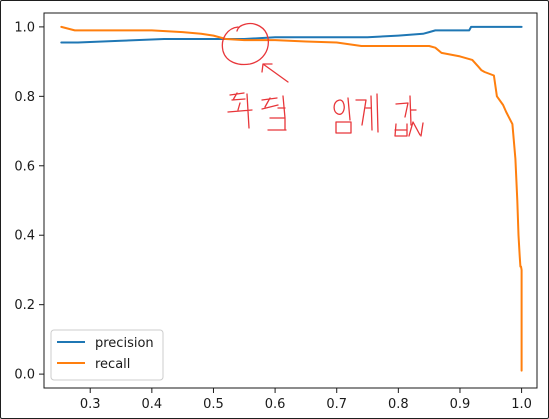 Image resolution: width=549 pixels, height=419 pixels. What do you see at coordinates (107, 355) in the screenshot?
I see `legend: precision recall` at bounding box center [107, 355].